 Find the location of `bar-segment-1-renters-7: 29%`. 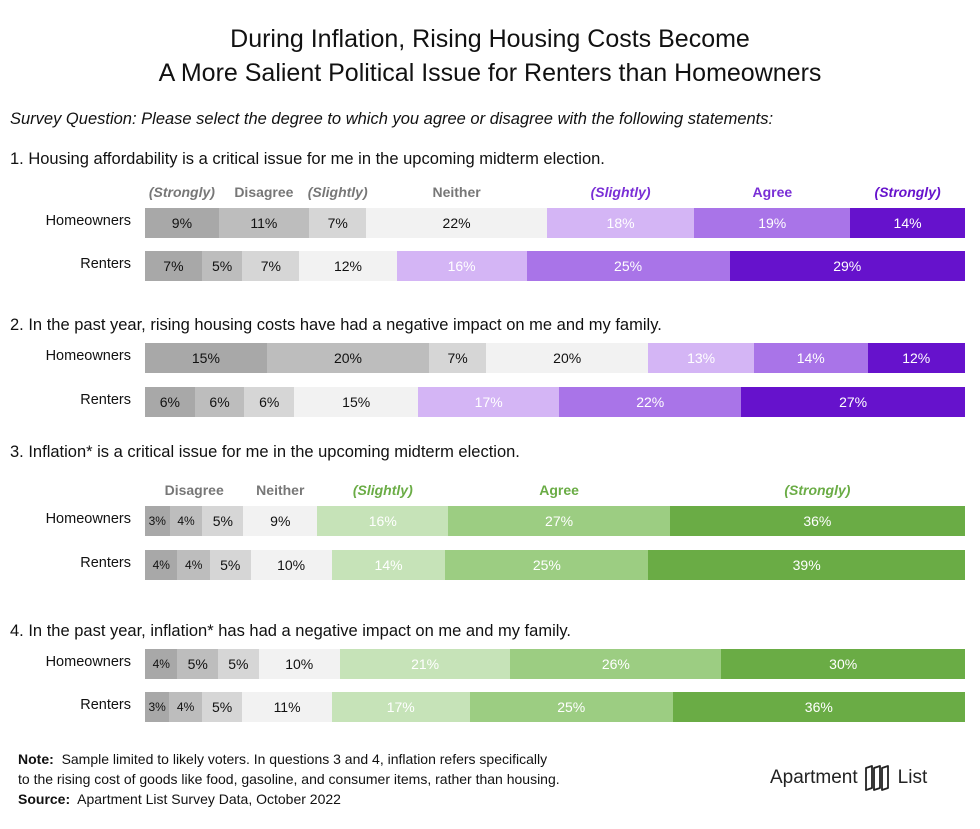

bar-segment-1-renters-7: 29% is located at coordinates (847, 266).